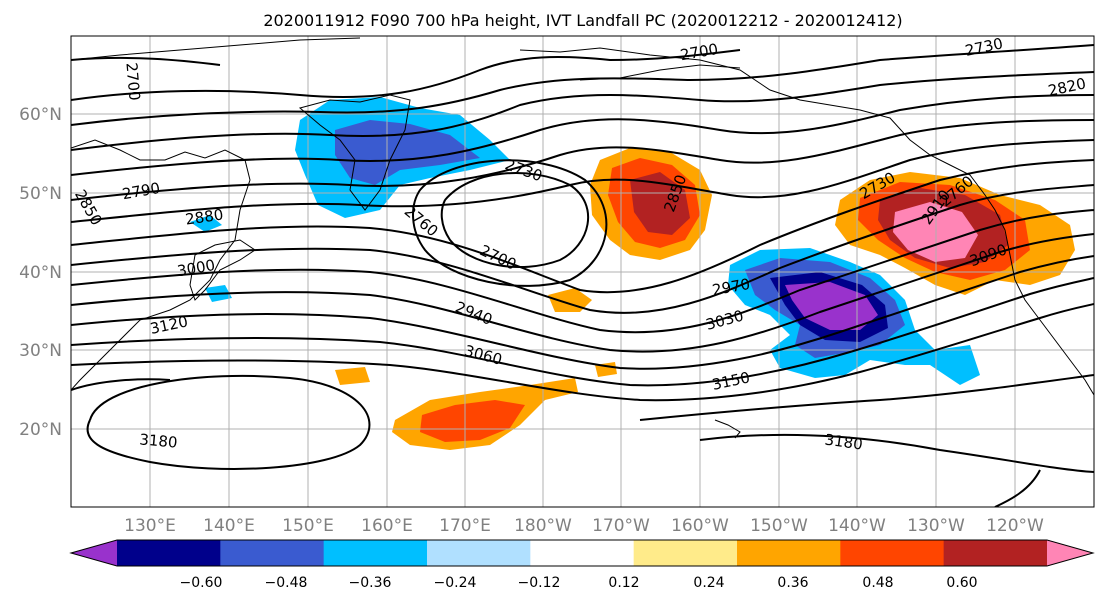 The height and width of the screenshot is (601, 1105). What do you see at coordinates (779, 526) in the screenshot?
I see `lon-label: 150°W` at bounding box center [779, 526].